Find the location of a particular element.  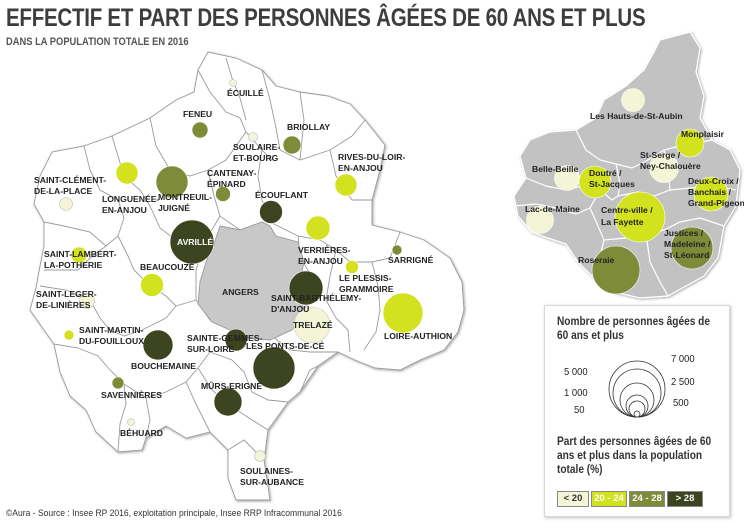

circle-centre-ville is located at coordinates (640, 217).